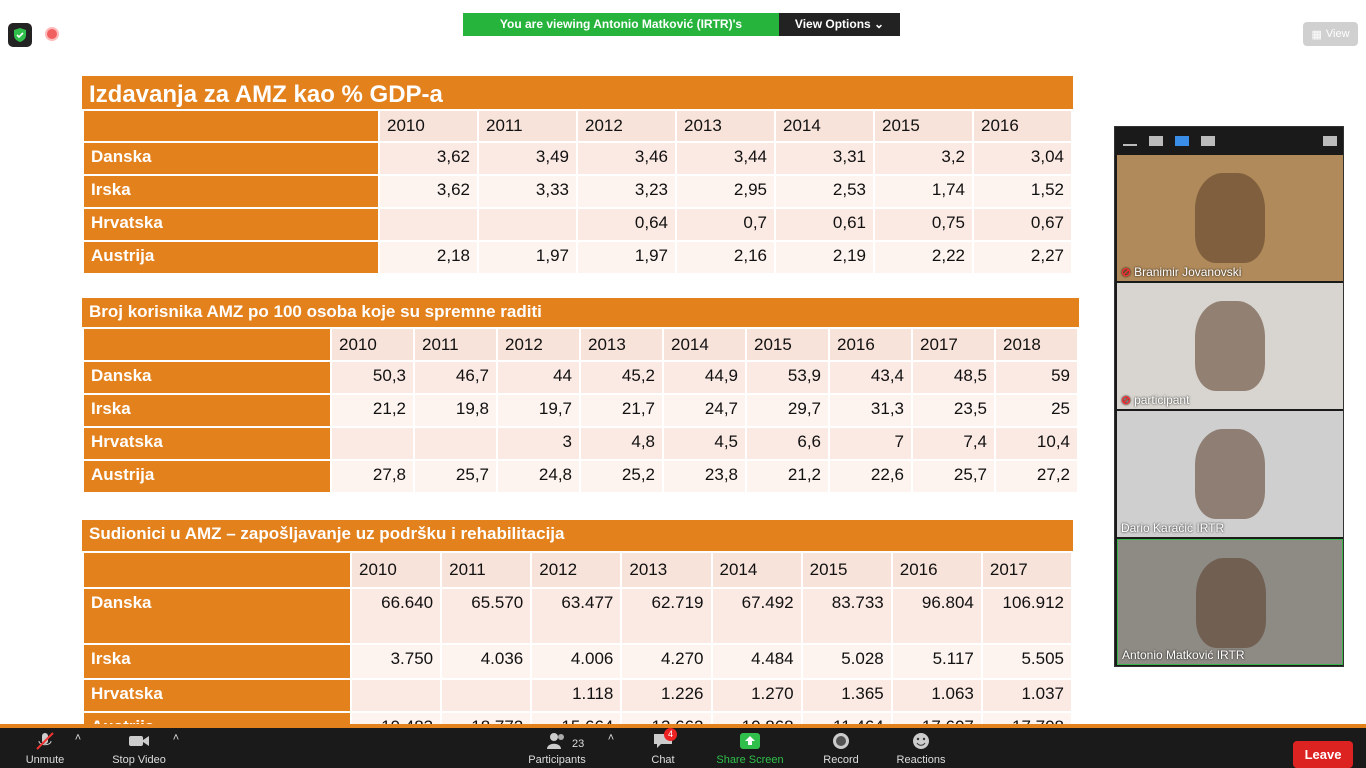  What do you see at coordinates (1036, 443) in the screenshot?
I see `value-cell: 10,4` at bounding box center [1036, 443].